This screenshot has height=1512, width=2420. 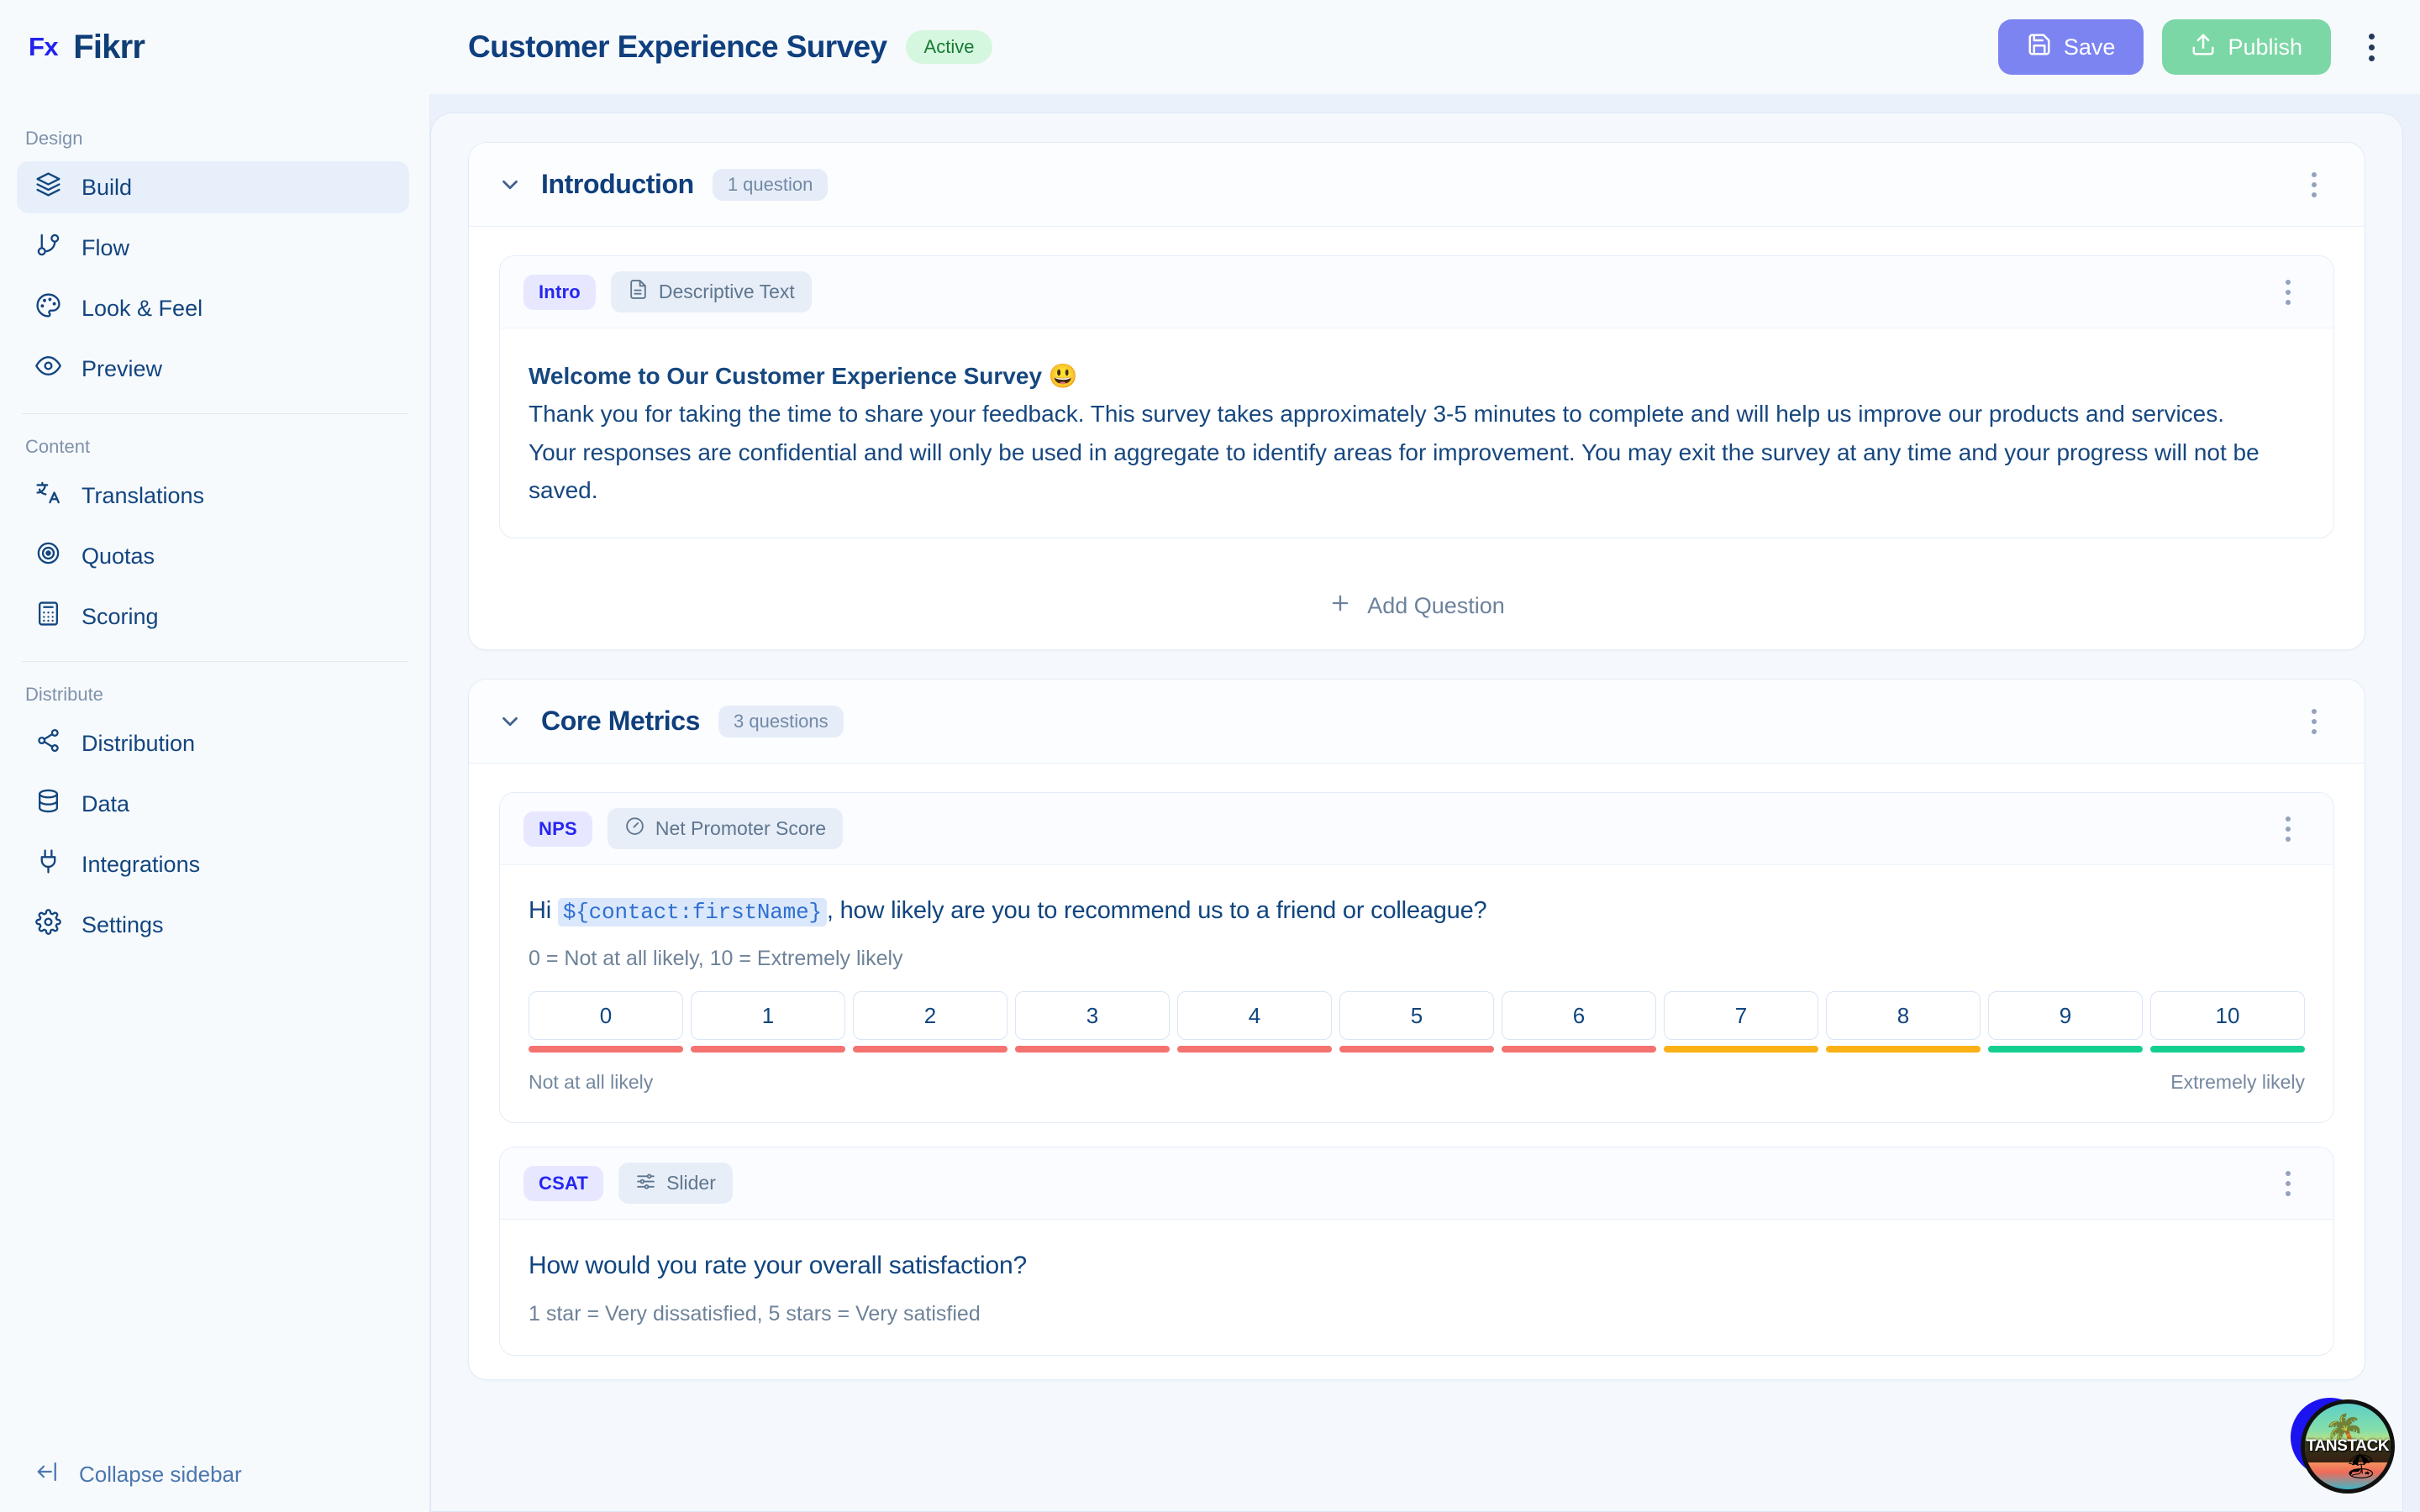 I want to click on nps-option-box: 7, so click(x=1741, y=1016).